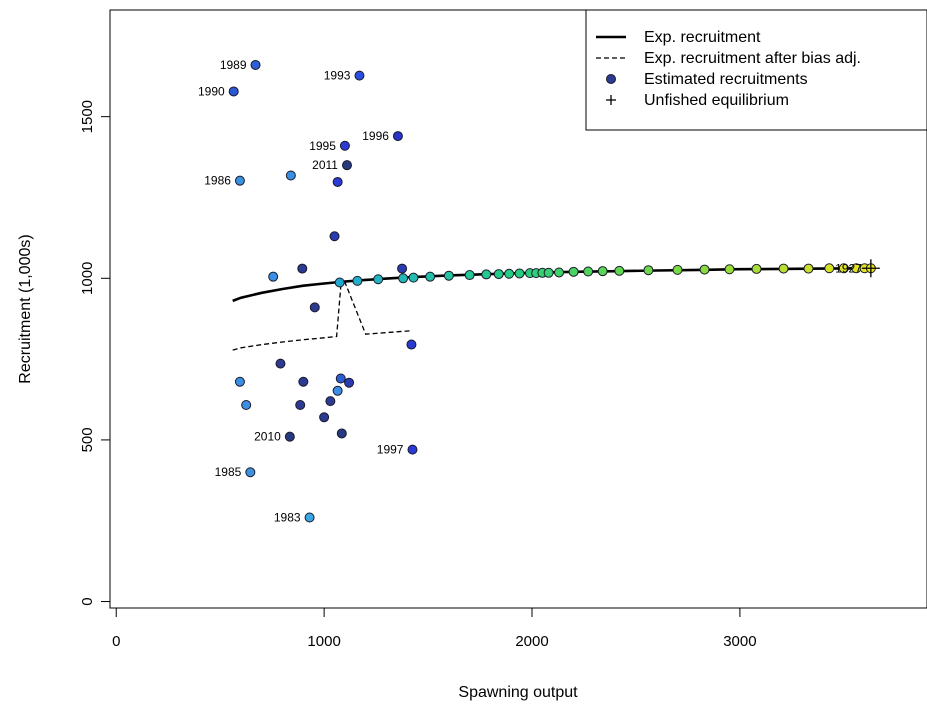 Image resolution: width=927 pixels, height=705 pixels. What do you see at coordinates (375, 136) in the screenshot?
I see `year-label: 1996` at bounding box center [375, 136].